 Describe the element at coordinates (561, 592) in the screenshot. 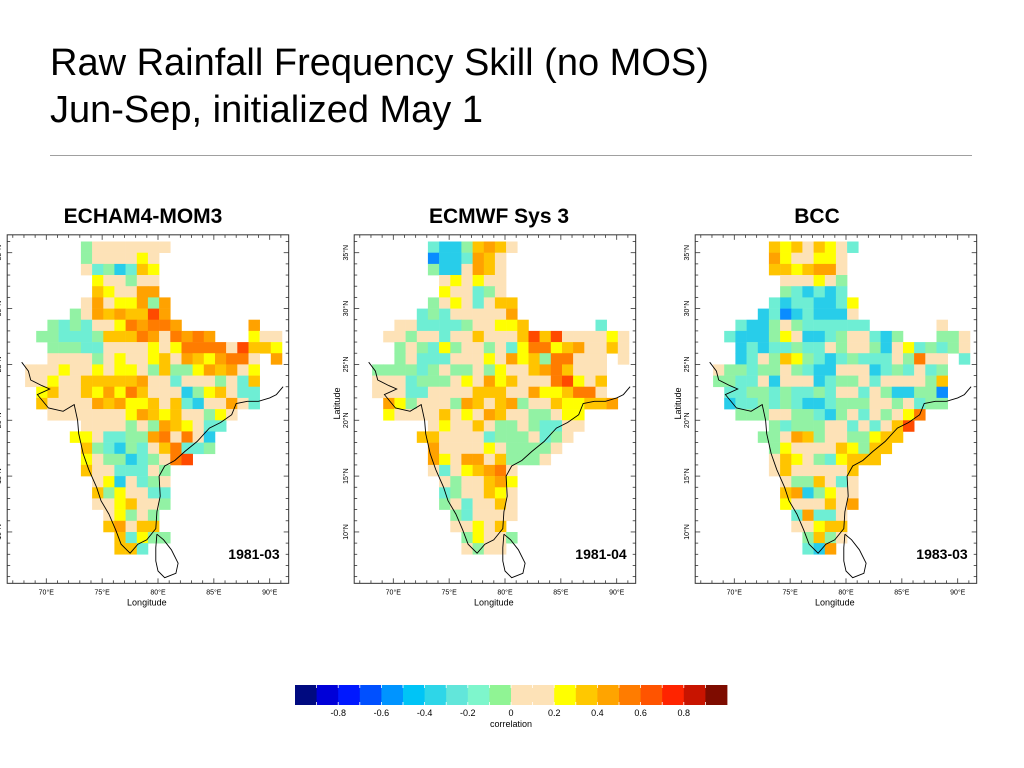

I see `lon-tick-label: 85°E` at that location.